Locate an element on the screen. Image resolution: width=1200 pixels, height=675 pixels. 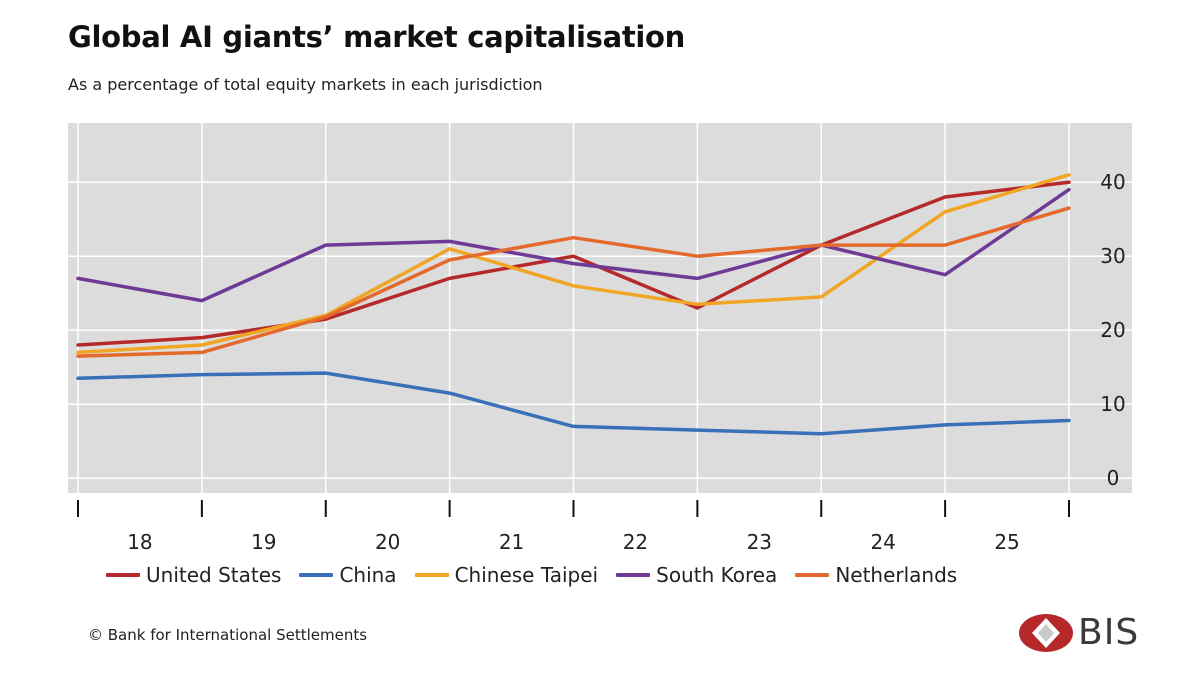
legend-item-south-korea: South Korea is located at coordinates (696, 575).